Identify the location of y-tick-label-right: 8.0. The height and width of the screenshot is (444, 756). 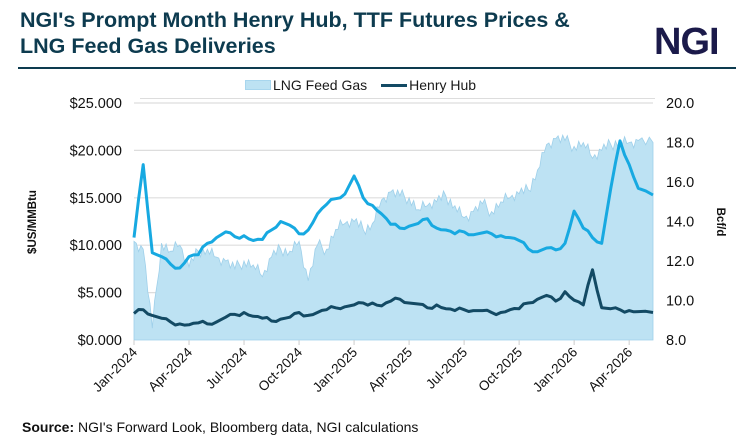
(676, 341).